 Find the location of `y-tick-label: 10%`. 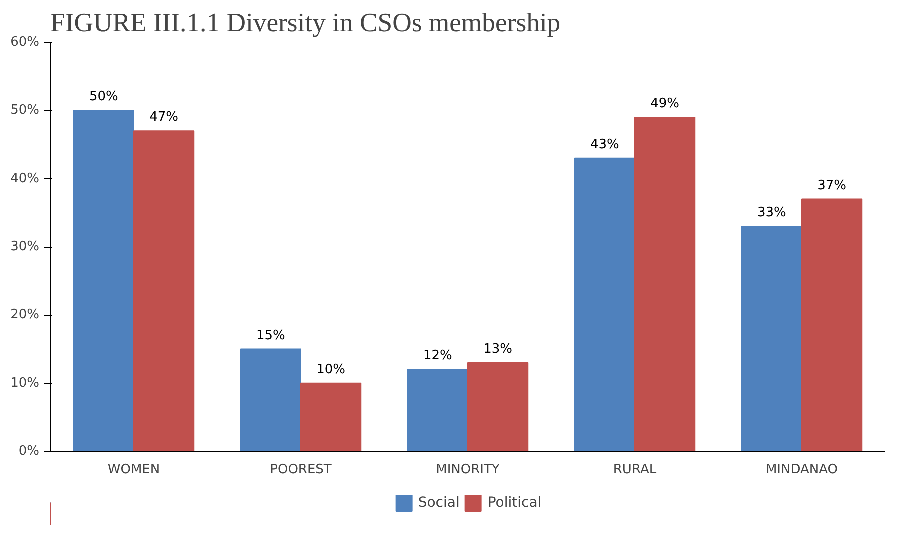

y-tick-label: 10% is located at coordinates (25, 383).